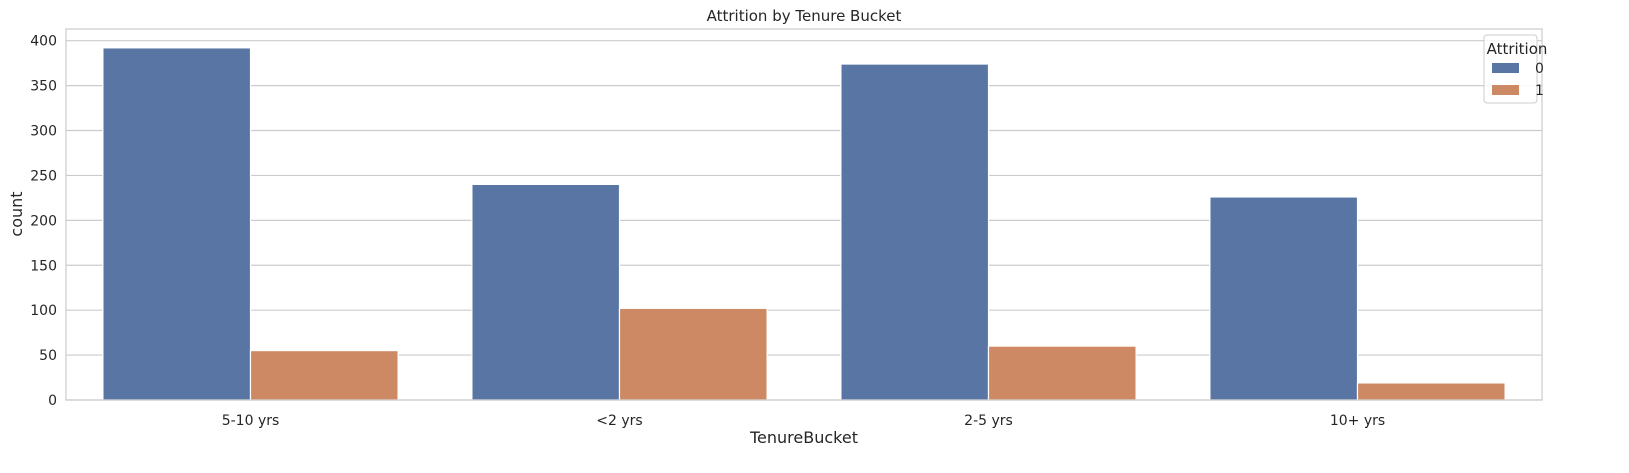 This screenshot has height=473, width=1629. What do you see at coordinates (43, 87) in the screenshot?
I see `y-tick-label: 350` at bounding box center [43, 87].